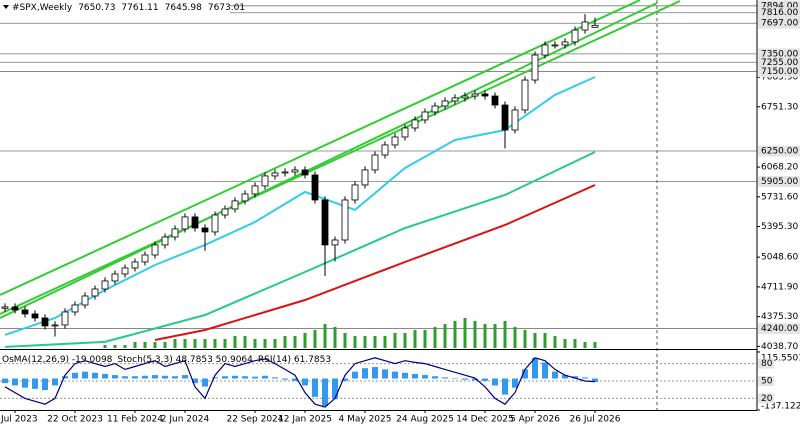 The height and width of the screenshot is (427, 800). Describe the element at coordinates (779, 329) in the screenshot. I see `level-label: 4240.00` at that location.